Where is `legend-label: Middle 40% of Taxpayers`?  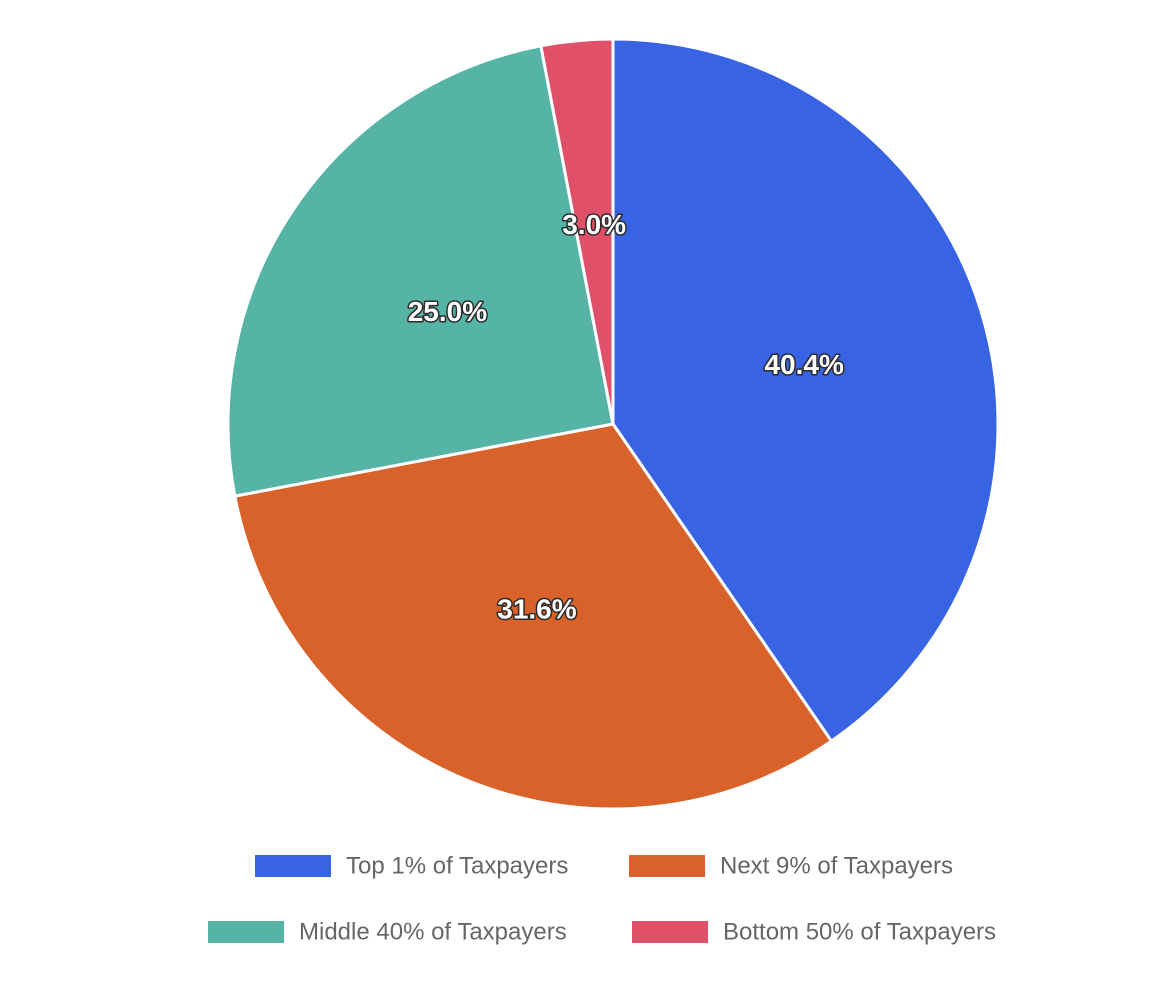
legend-label: Middle 40% of Taxpayers is located at coordinates (433, 932).